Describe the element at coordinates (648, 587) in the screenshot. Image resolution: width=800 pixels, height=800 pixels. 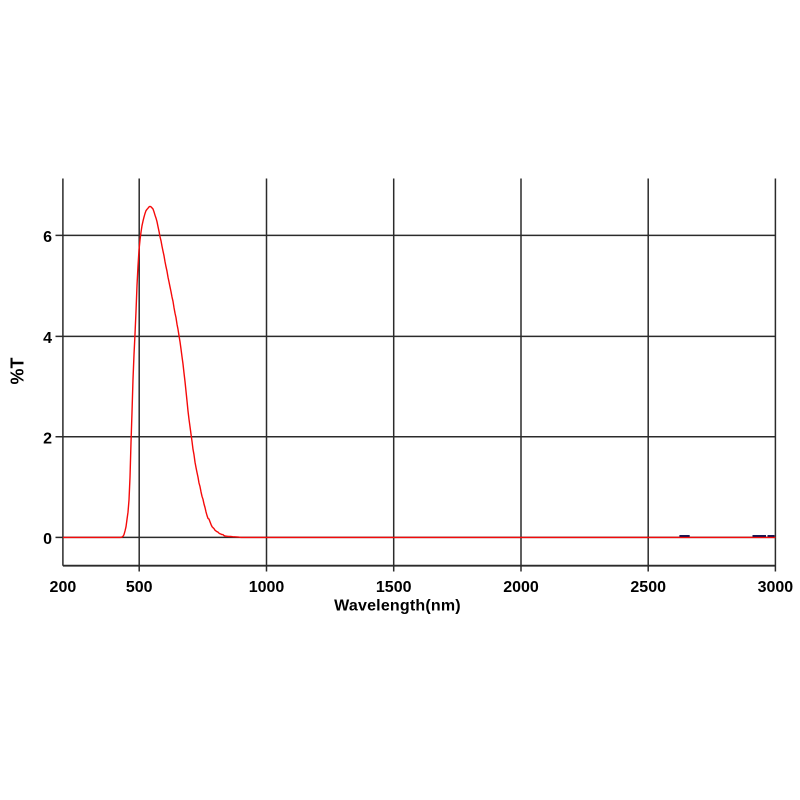
I see `svg-text: 2500` at that location.